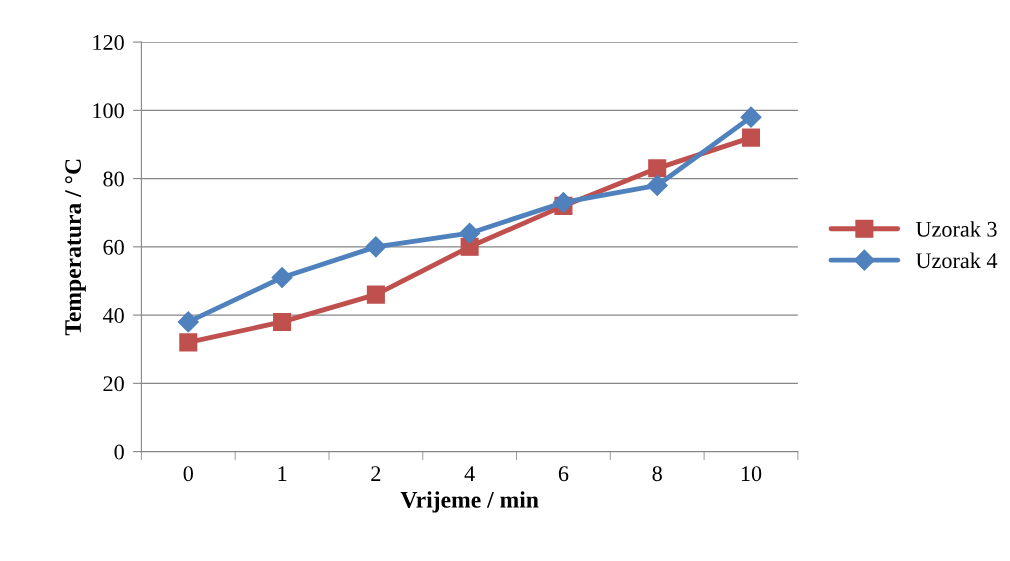 This screenshot has width=1010, height=561. Describe the element at coordinates (113, 316) in the screenshot. I see `y-tick-label: 40` at that location.